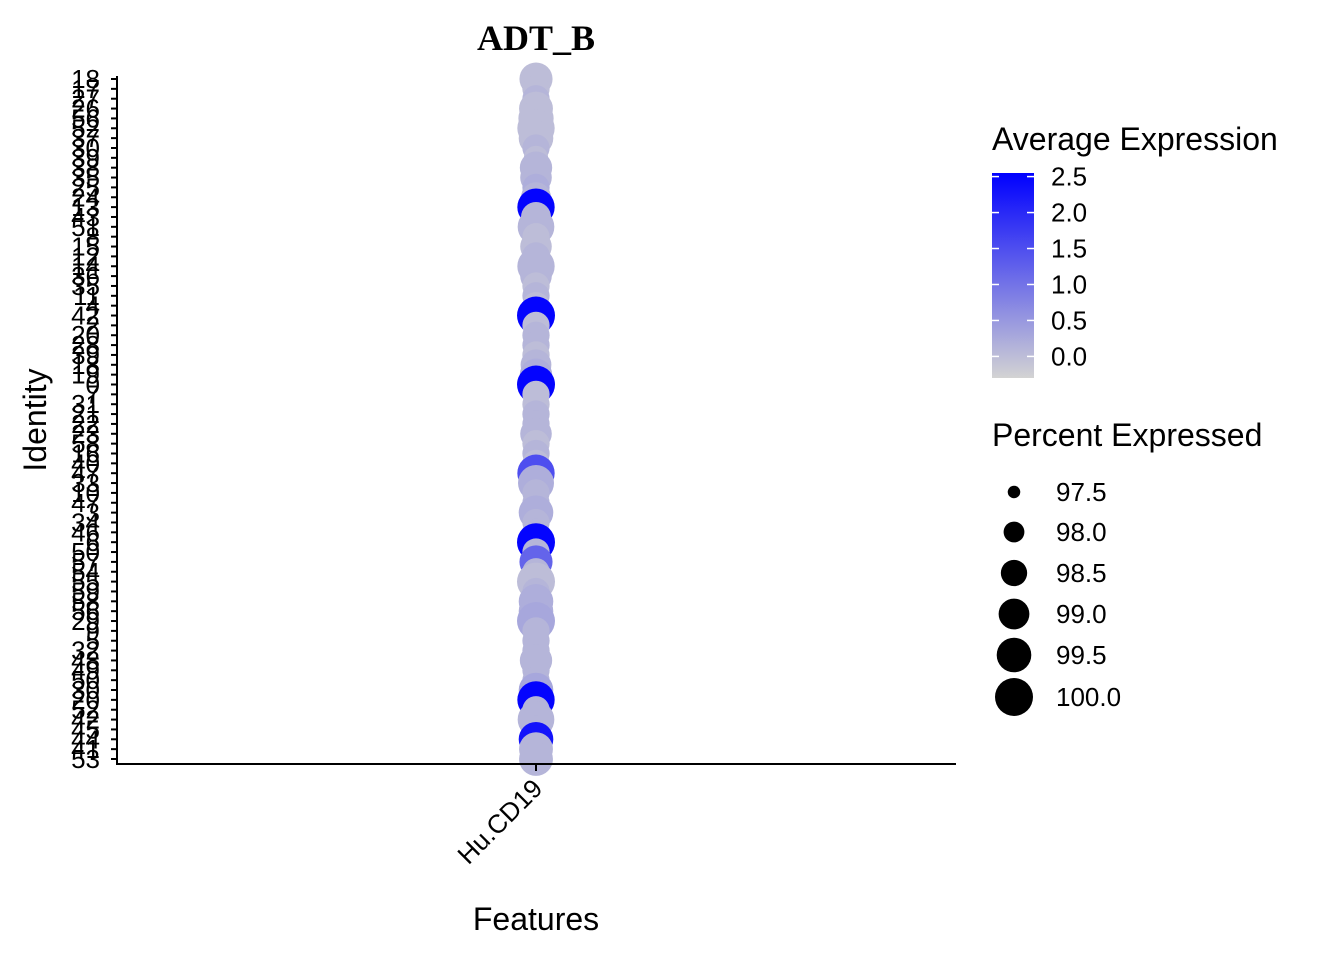 The height and width of the screenshot is (960, 1344). Describe the element at coordinates (1135, 139) in the screenshot. I see `color-legend-title: Average Expression` at that location.